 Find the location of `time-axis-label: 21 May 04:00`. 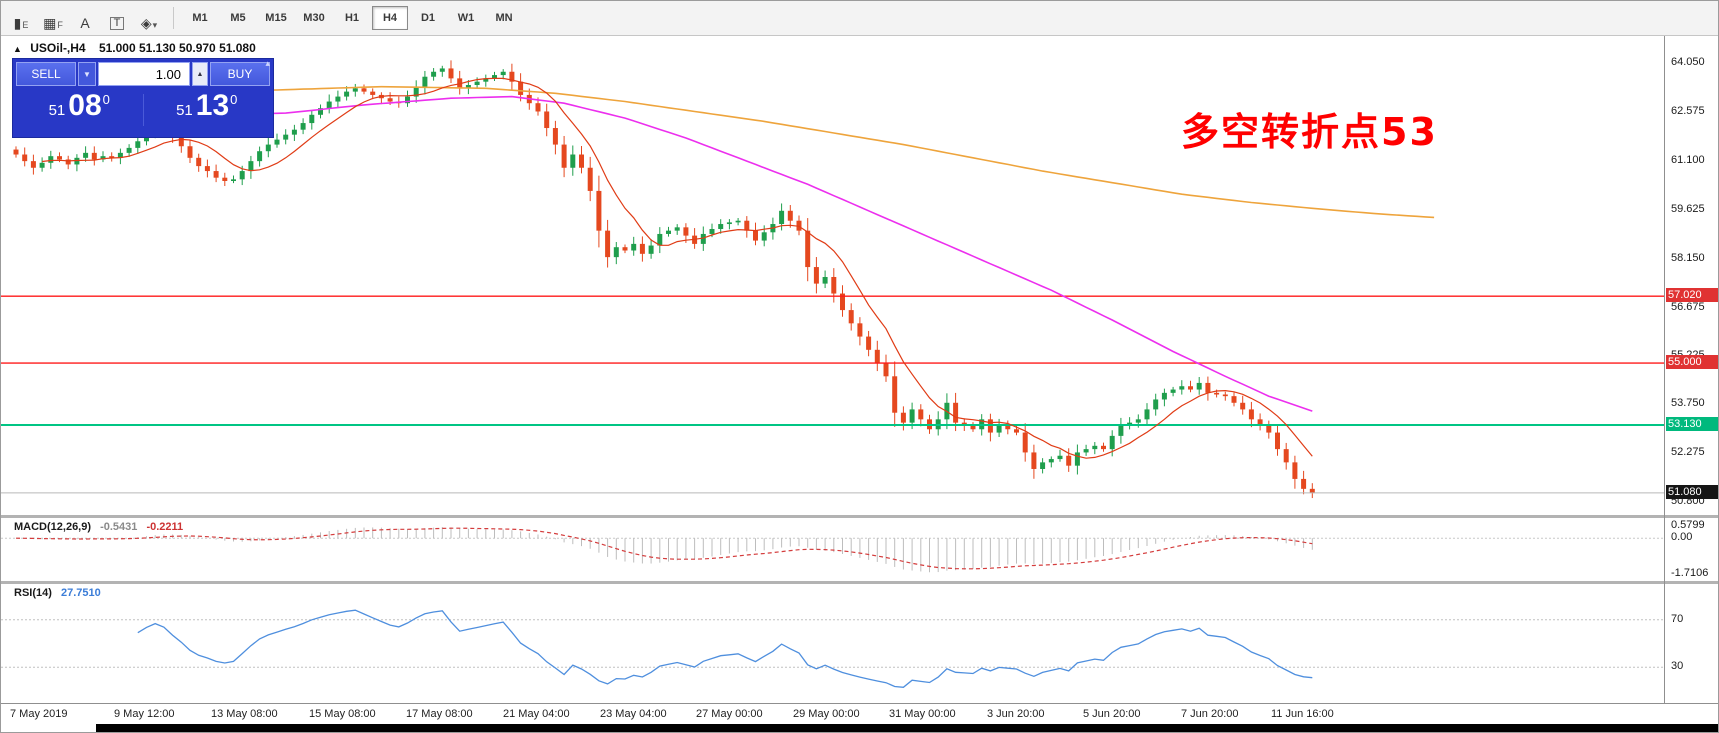

time-axis-label: 21 May 04:00 is located at coordinates (536, 714).